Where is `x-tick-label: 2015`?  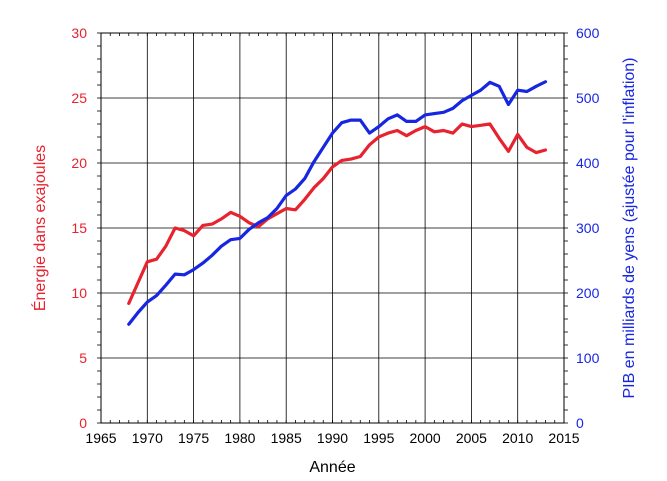
x-tick-label: 2015 is located at coordinates (563, 438).